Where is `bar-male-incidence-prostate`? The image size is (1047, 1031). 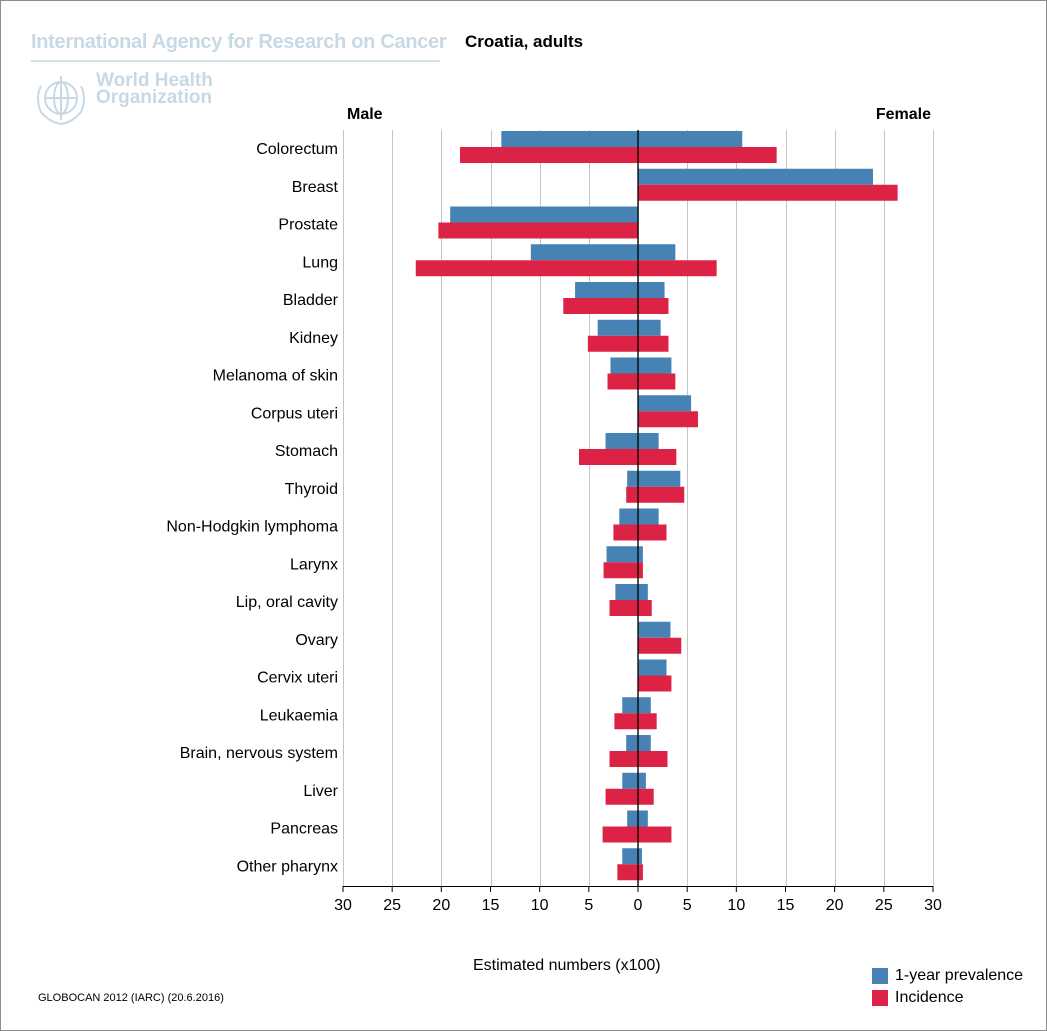 bar-male-incidence-prostate is located at coordinates (538, 230).